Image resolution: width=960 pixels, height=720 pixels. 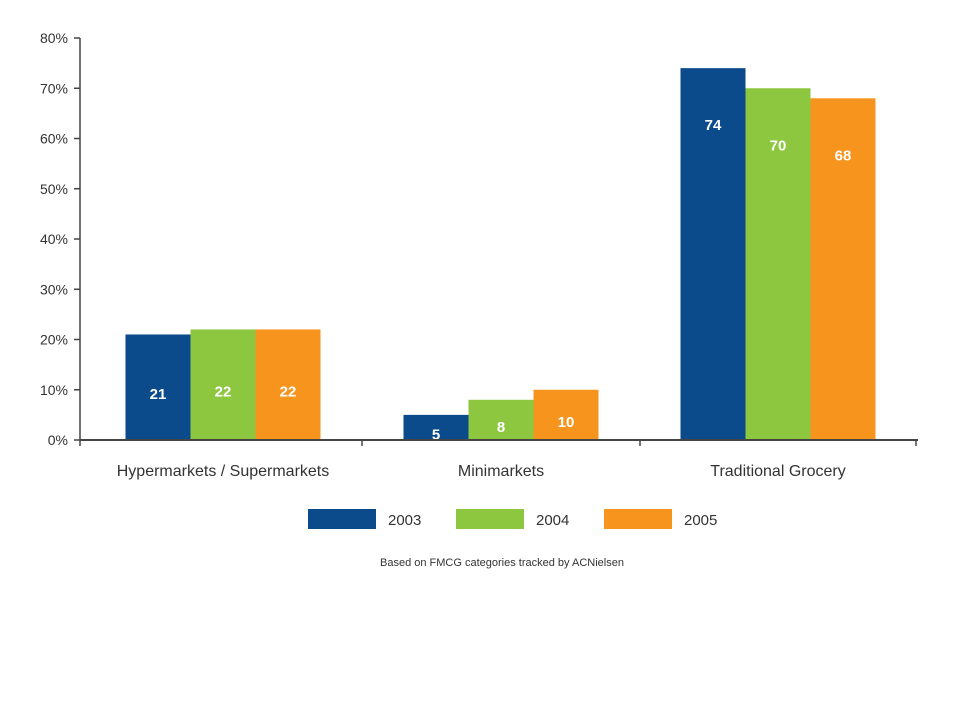 What do you see at coordinates (58, 440) in the screenshot?
I see `y-tick-label: 0%` at bounding box center [58, 440].